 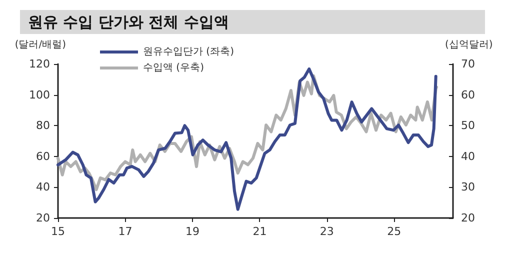 What do you see at coordinates (39, 95) in the screenshot?
I see `y-tick-label: 100` at bounding box center [39, 95].